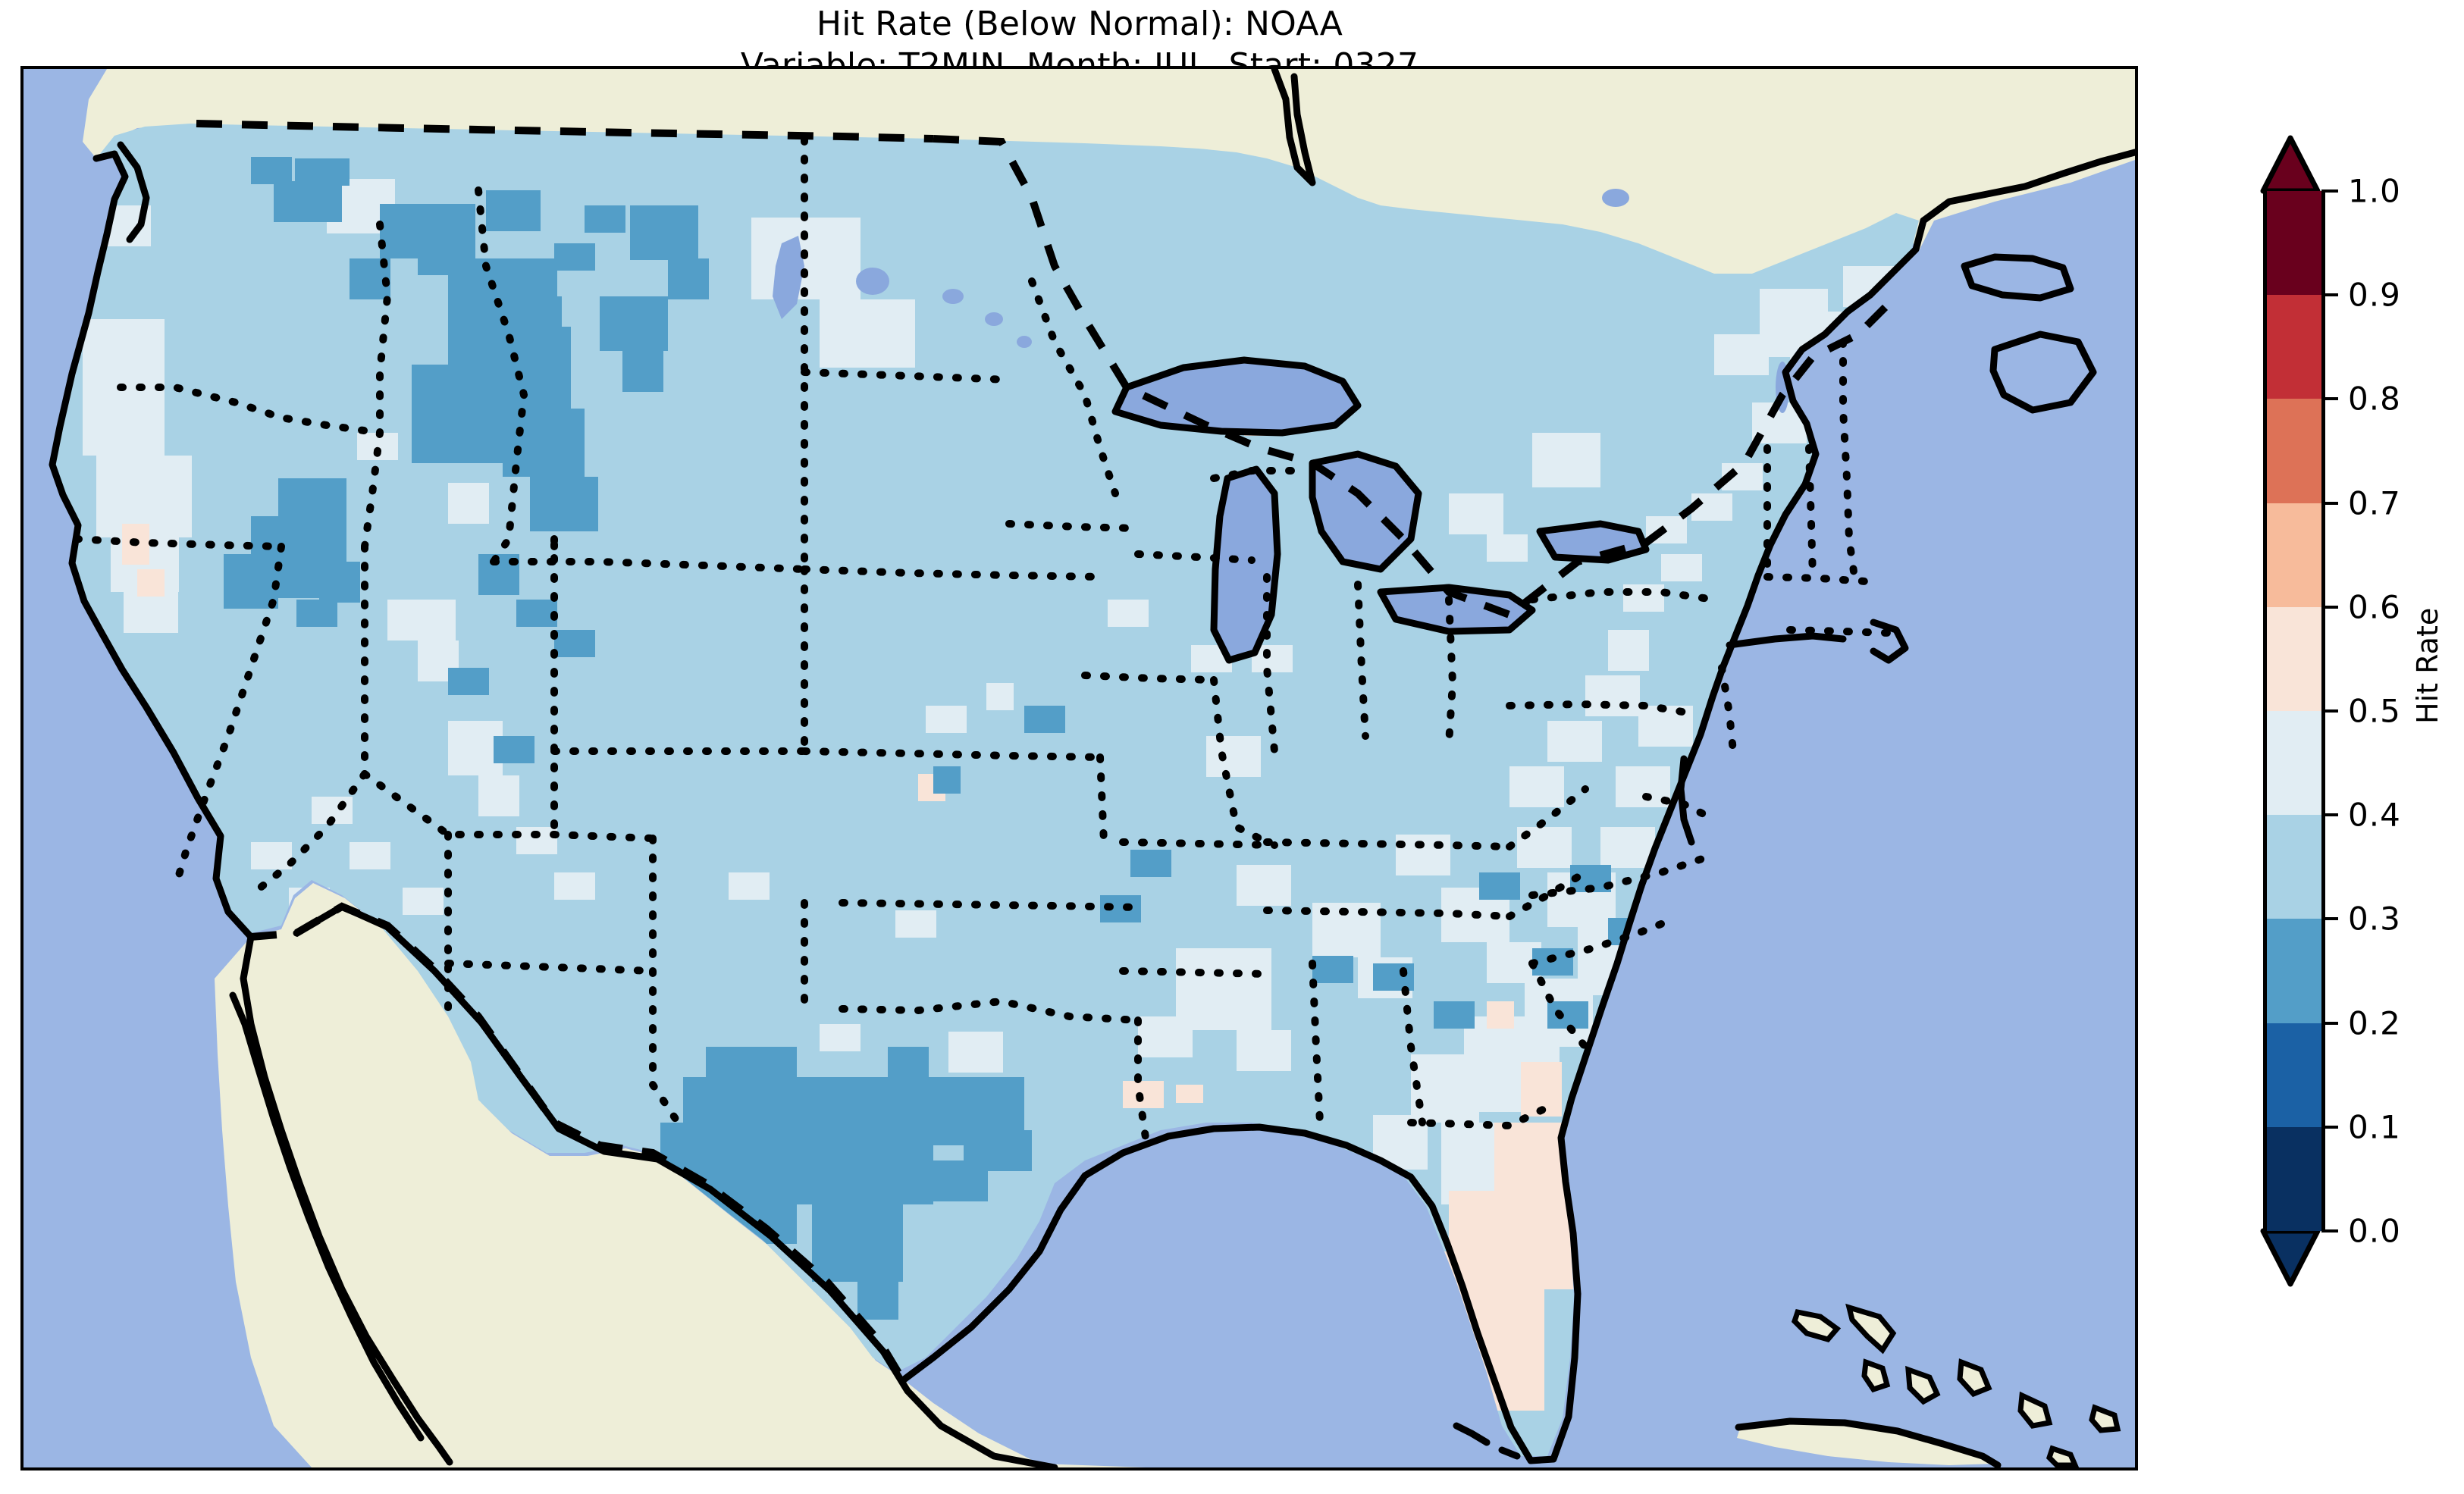  I want to click on mexico-west-coast, so click(675, 1185).